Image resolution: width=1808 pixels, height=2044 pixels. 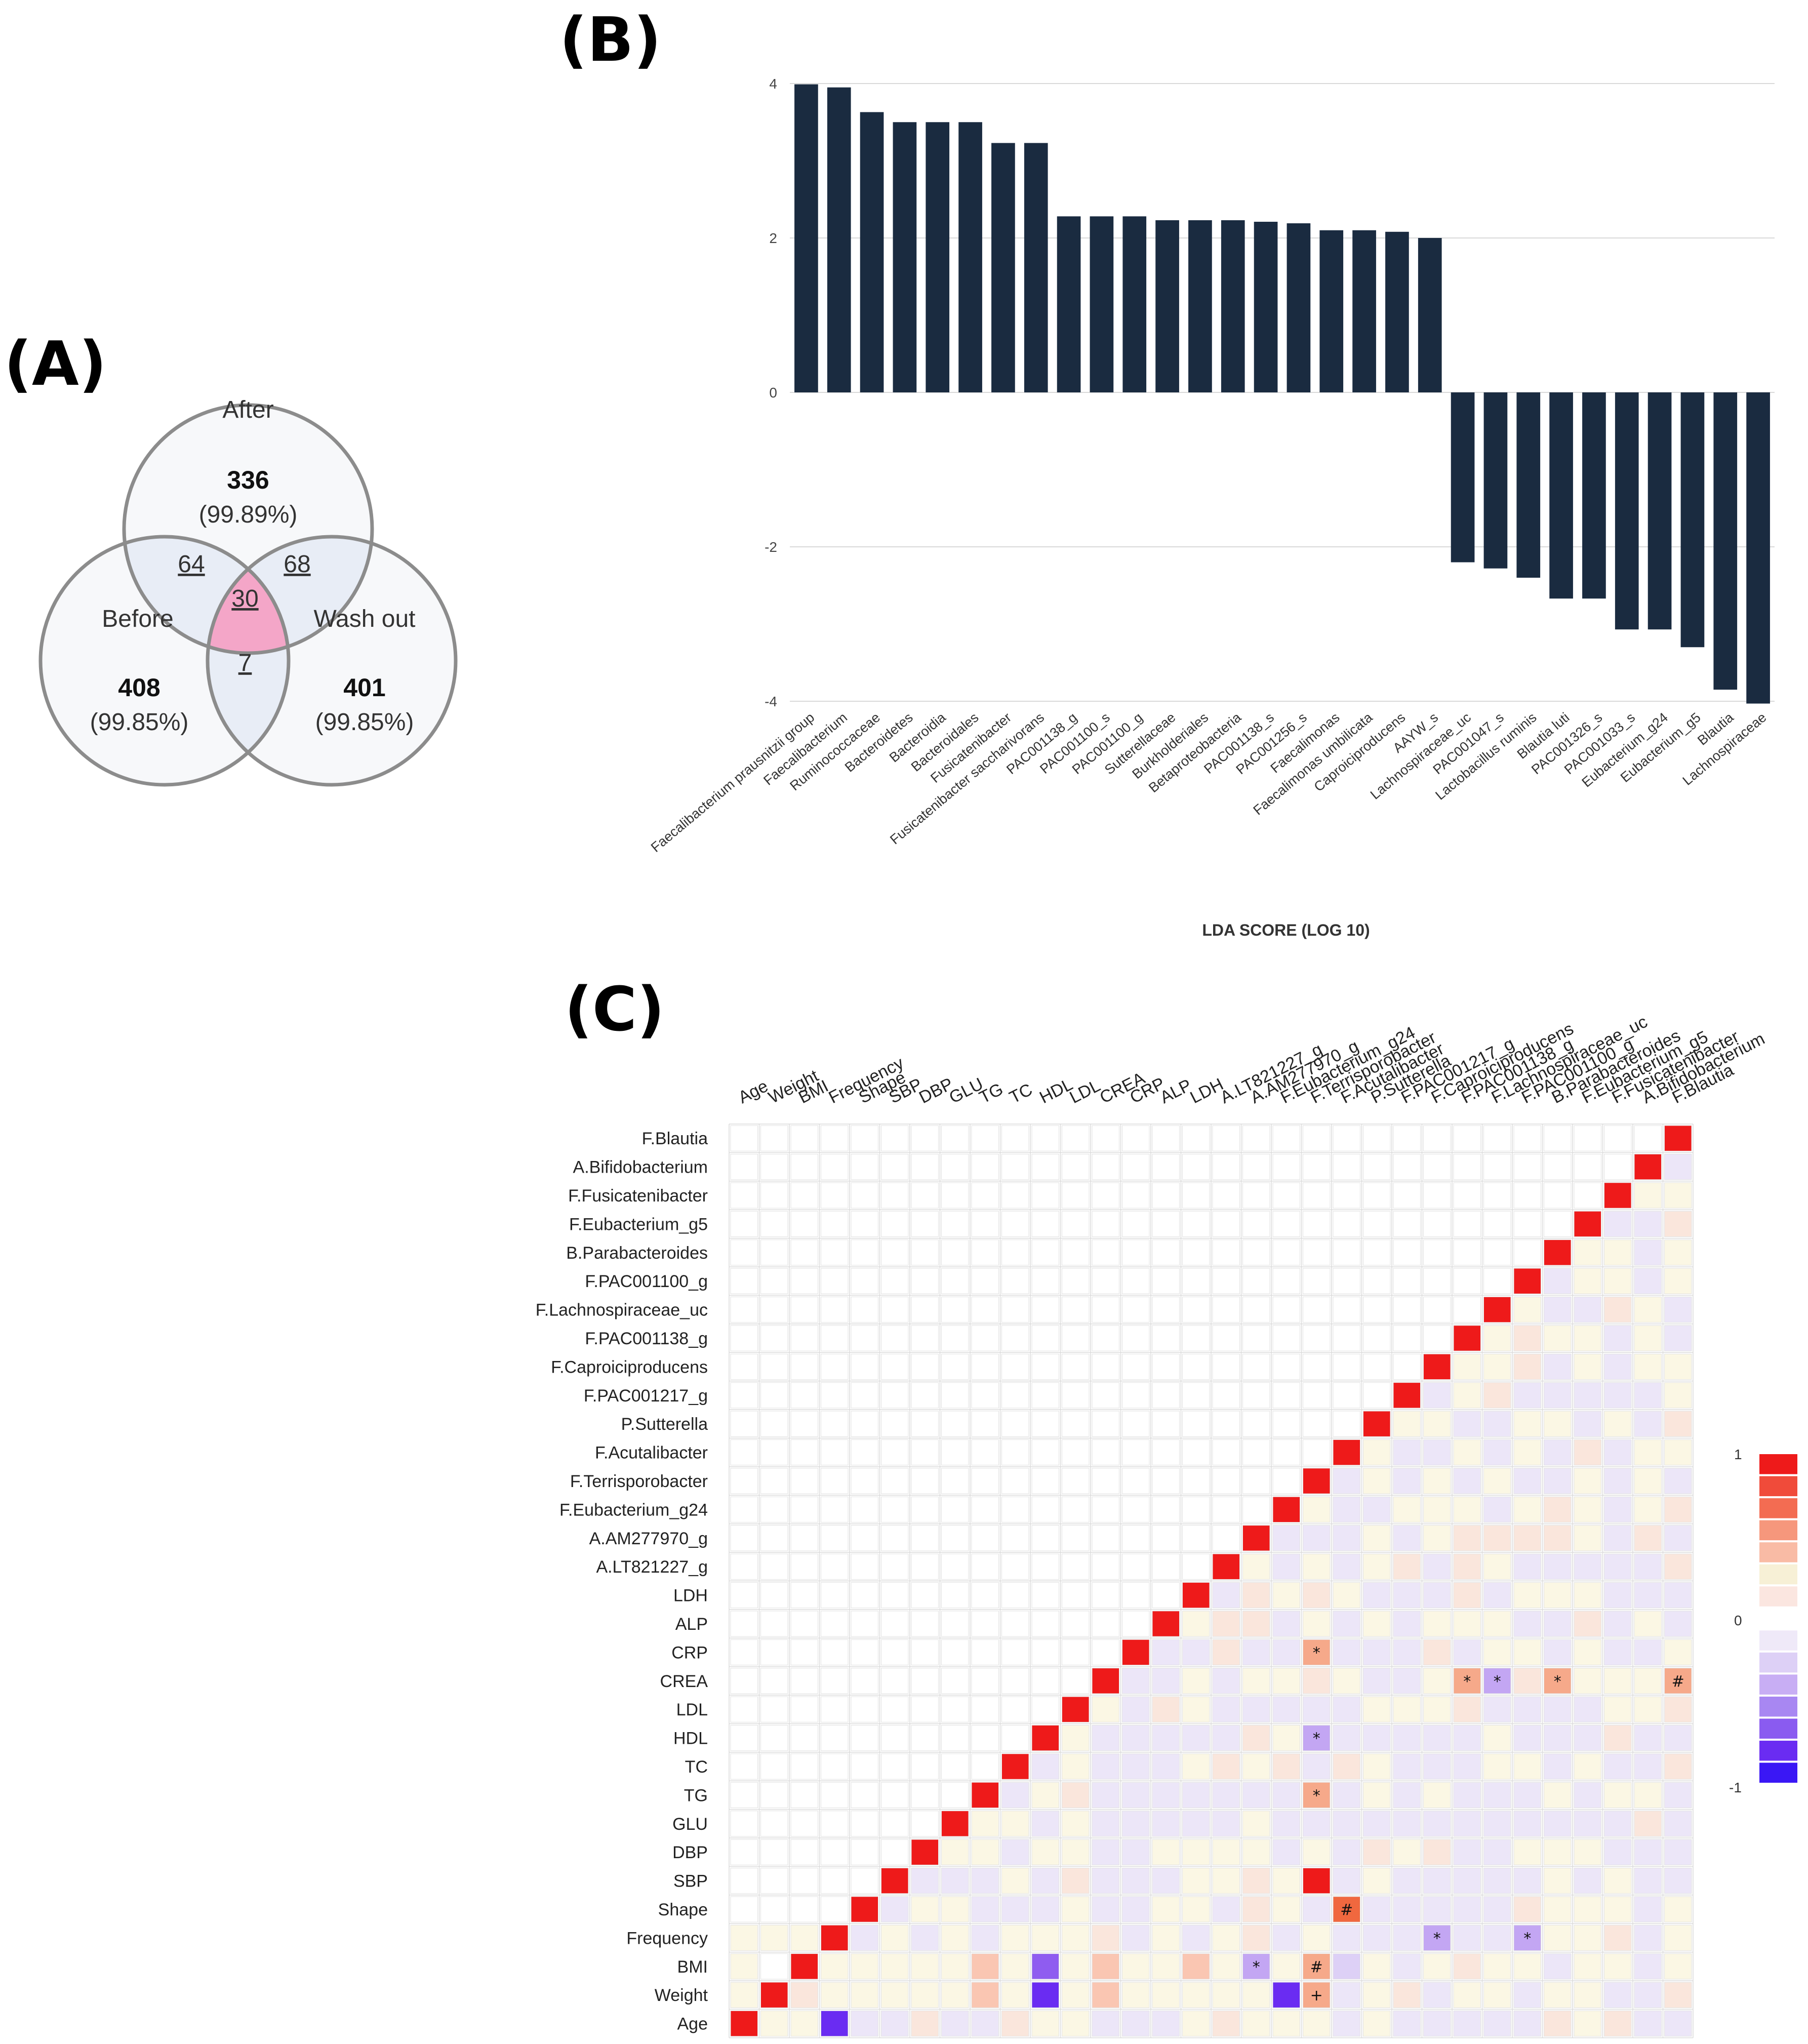 What do you see at coordinates (638, 1224) in the screenshot?
I see `heatmap-row-label: F.Eubacterium_g5` at bounding box center [638, 1224].